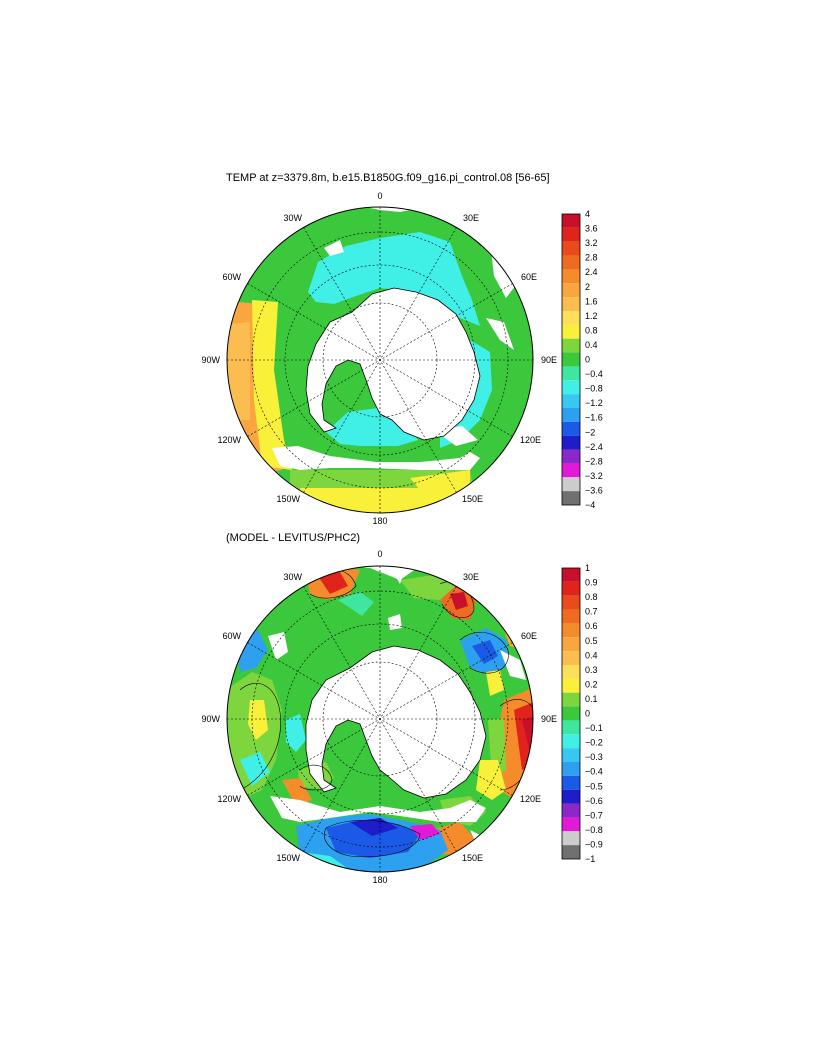 Image resolution: width=818 pixels, height=1055 pixels. I want to click on lon-label-180: 180, so click(379, 521).